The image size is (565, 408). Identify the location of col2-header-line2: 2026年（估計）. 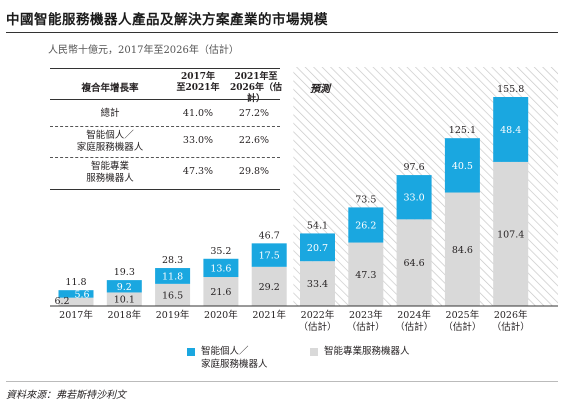
(256, 93).